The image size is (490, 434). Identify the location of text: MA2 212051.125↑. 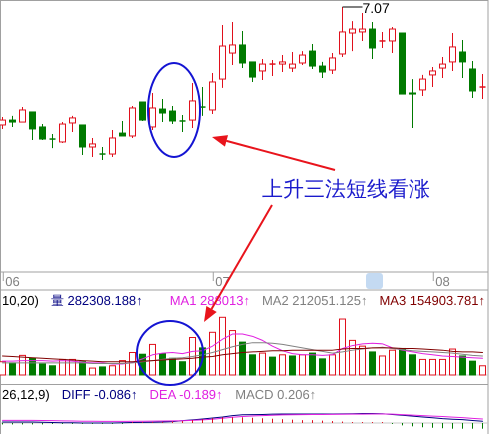
(315, 300).